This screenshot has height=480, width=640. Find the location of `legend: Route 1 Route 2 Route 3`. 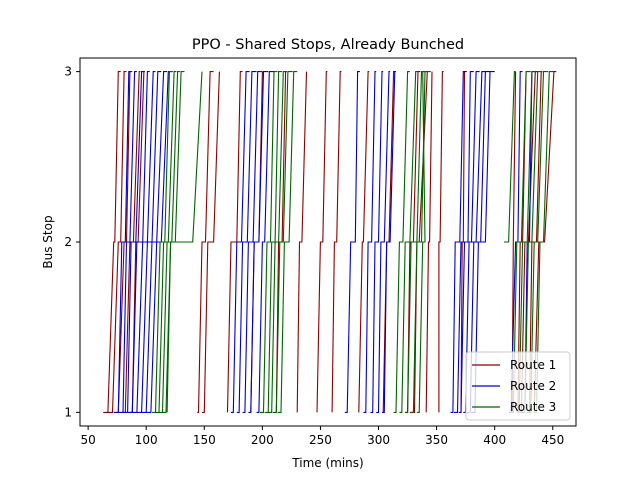

legend: Route 1 Route 2 Route 3 is located at coordinates (518, 386).